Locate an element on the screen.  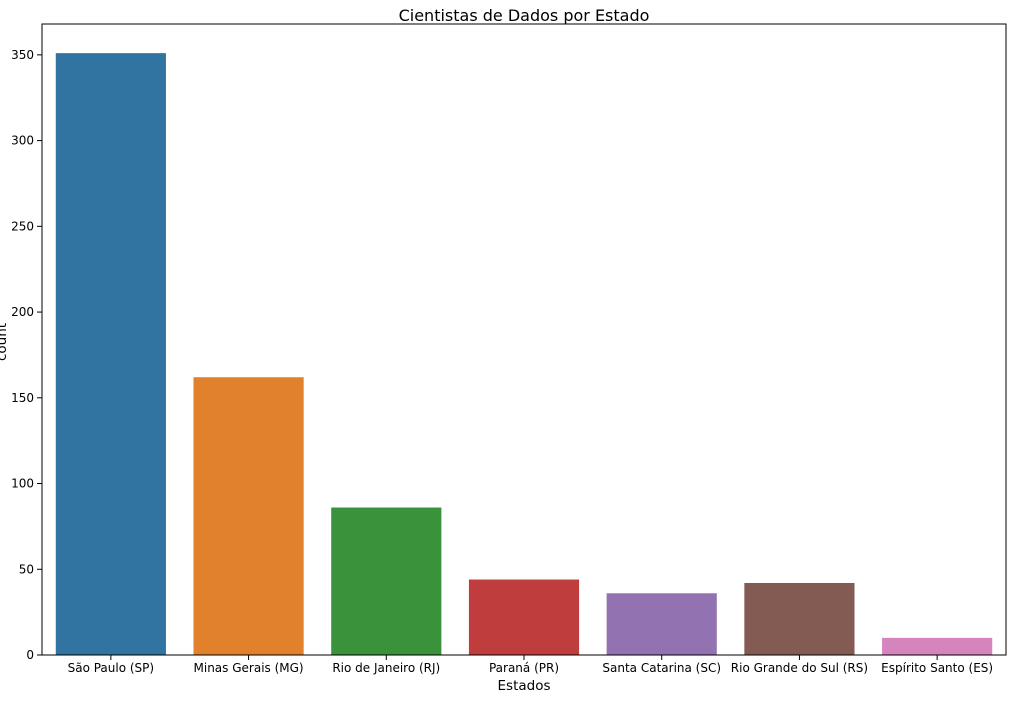
x-tick-label: Paraná (PR) is located at coordinates (524, 668).